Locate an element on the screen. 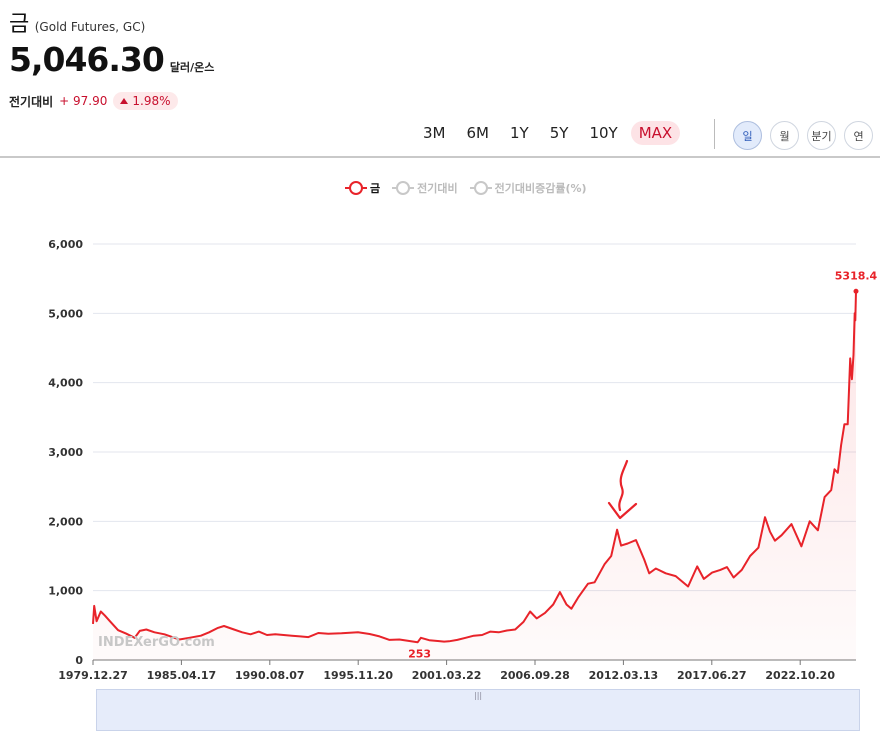 This screenshot has height=738, width=880. watermark: INDEXerGO.com is located at coordinates (156, 642).